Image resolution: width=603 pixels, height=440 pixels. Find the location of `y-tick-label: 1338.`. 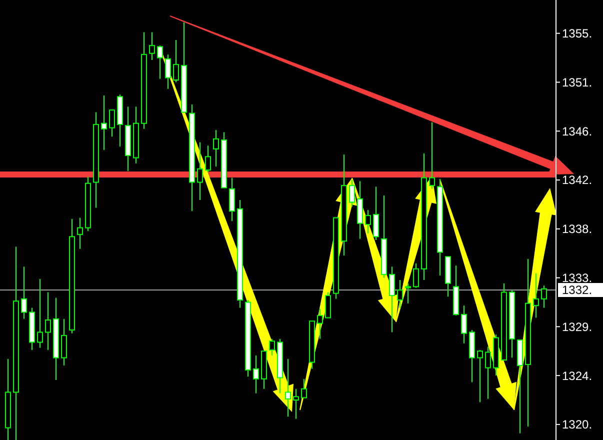

y-tick-label: 1338. is located at coordinates (577, 229).